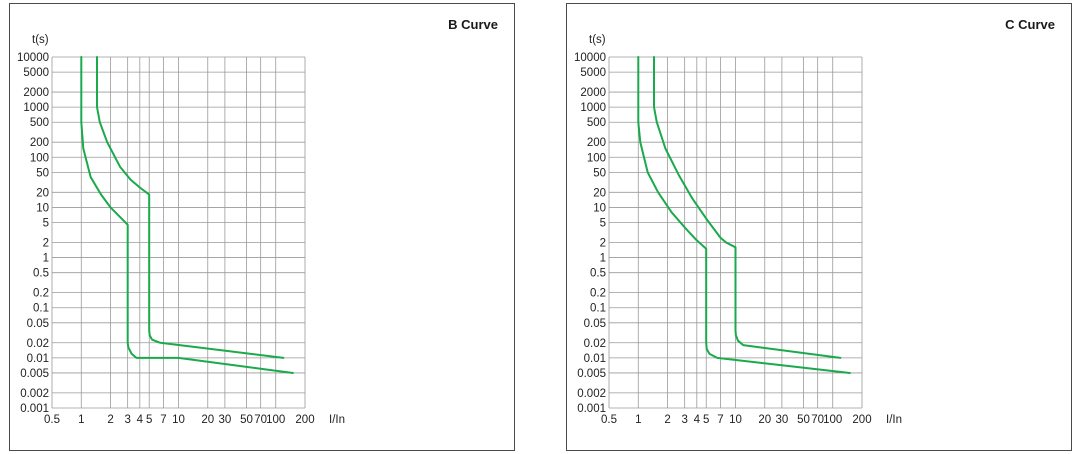  What do you see at coordinates (1030, 24) in the screenshot?
I see `chart-title: C Curve` at bounding box center [1030, 24].